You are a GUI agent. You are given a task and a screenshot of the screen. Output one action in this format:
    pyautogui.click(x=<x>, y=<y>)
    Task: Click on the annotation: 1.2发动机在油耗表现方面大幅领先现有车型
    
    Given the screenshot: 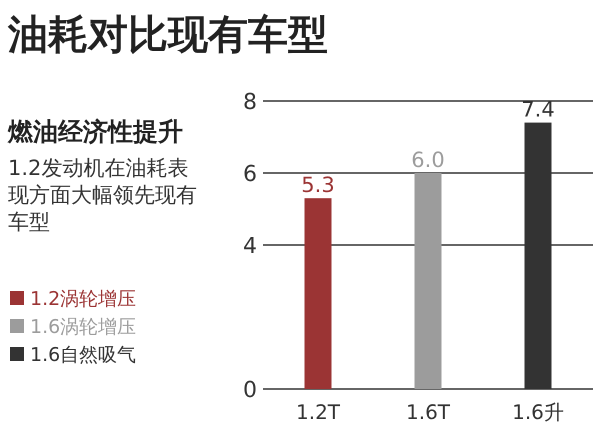 What is the action you would take?
    pyautogui.click(x=102, y=195)
    